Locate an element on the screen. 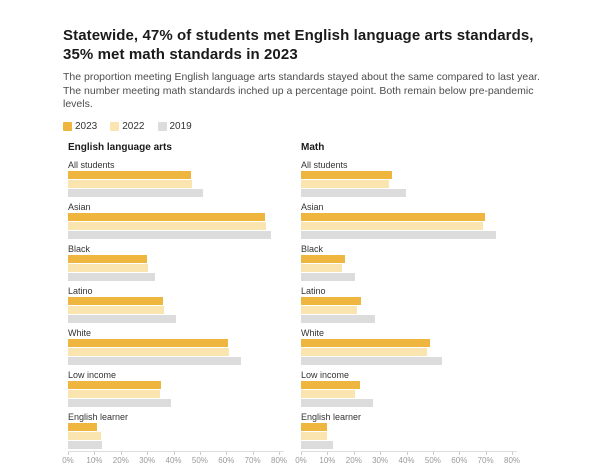 This screenshot has height=468, width=600. category-label-english-learner: English learner is located at coordinates (98, 416).